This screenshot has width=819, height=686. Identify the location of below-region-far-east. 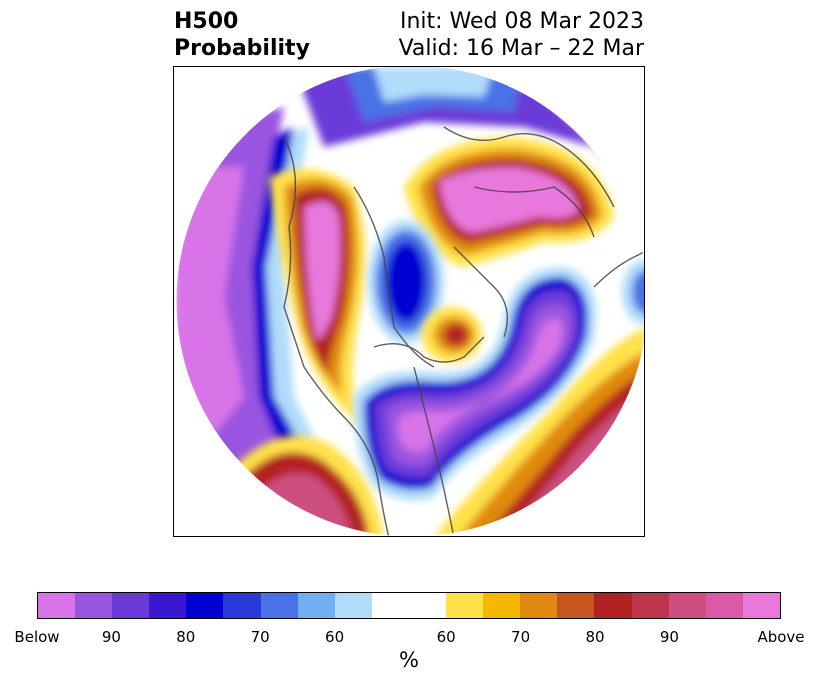
(633, 292).